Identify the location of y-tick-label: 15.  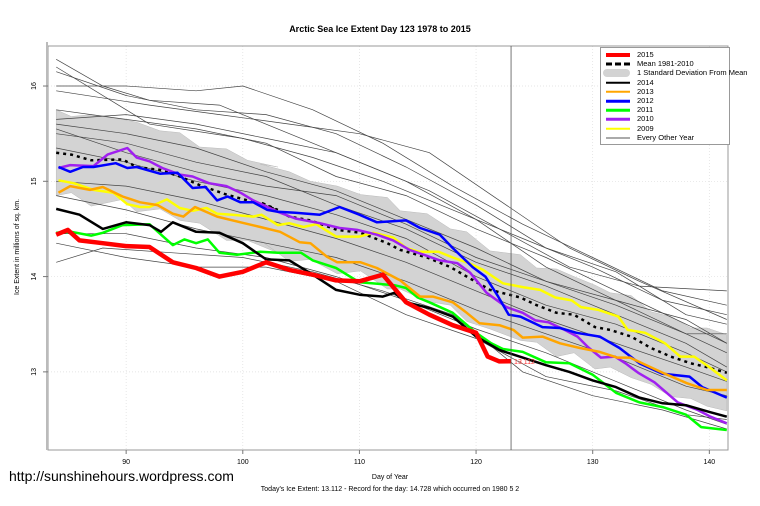
(34, 181).